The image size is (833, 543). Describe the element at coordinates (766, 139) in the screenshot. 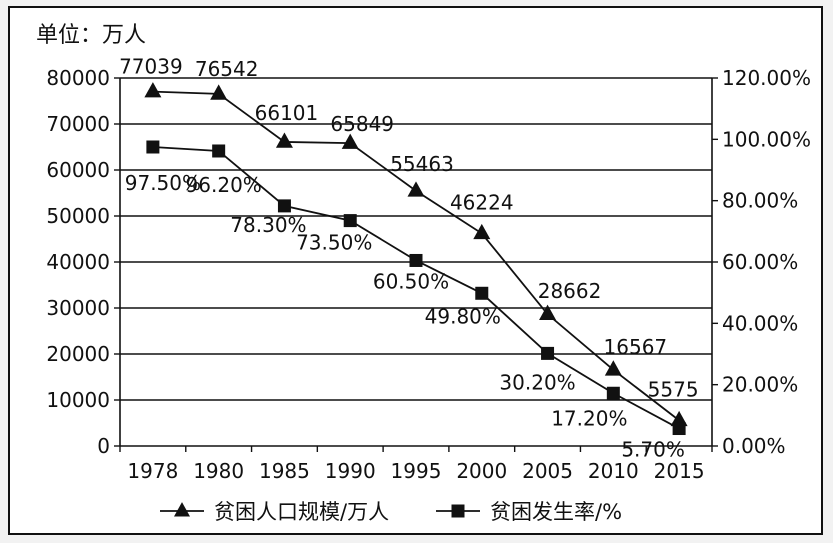

I see `right-tick-label: 100.00%` at that location.